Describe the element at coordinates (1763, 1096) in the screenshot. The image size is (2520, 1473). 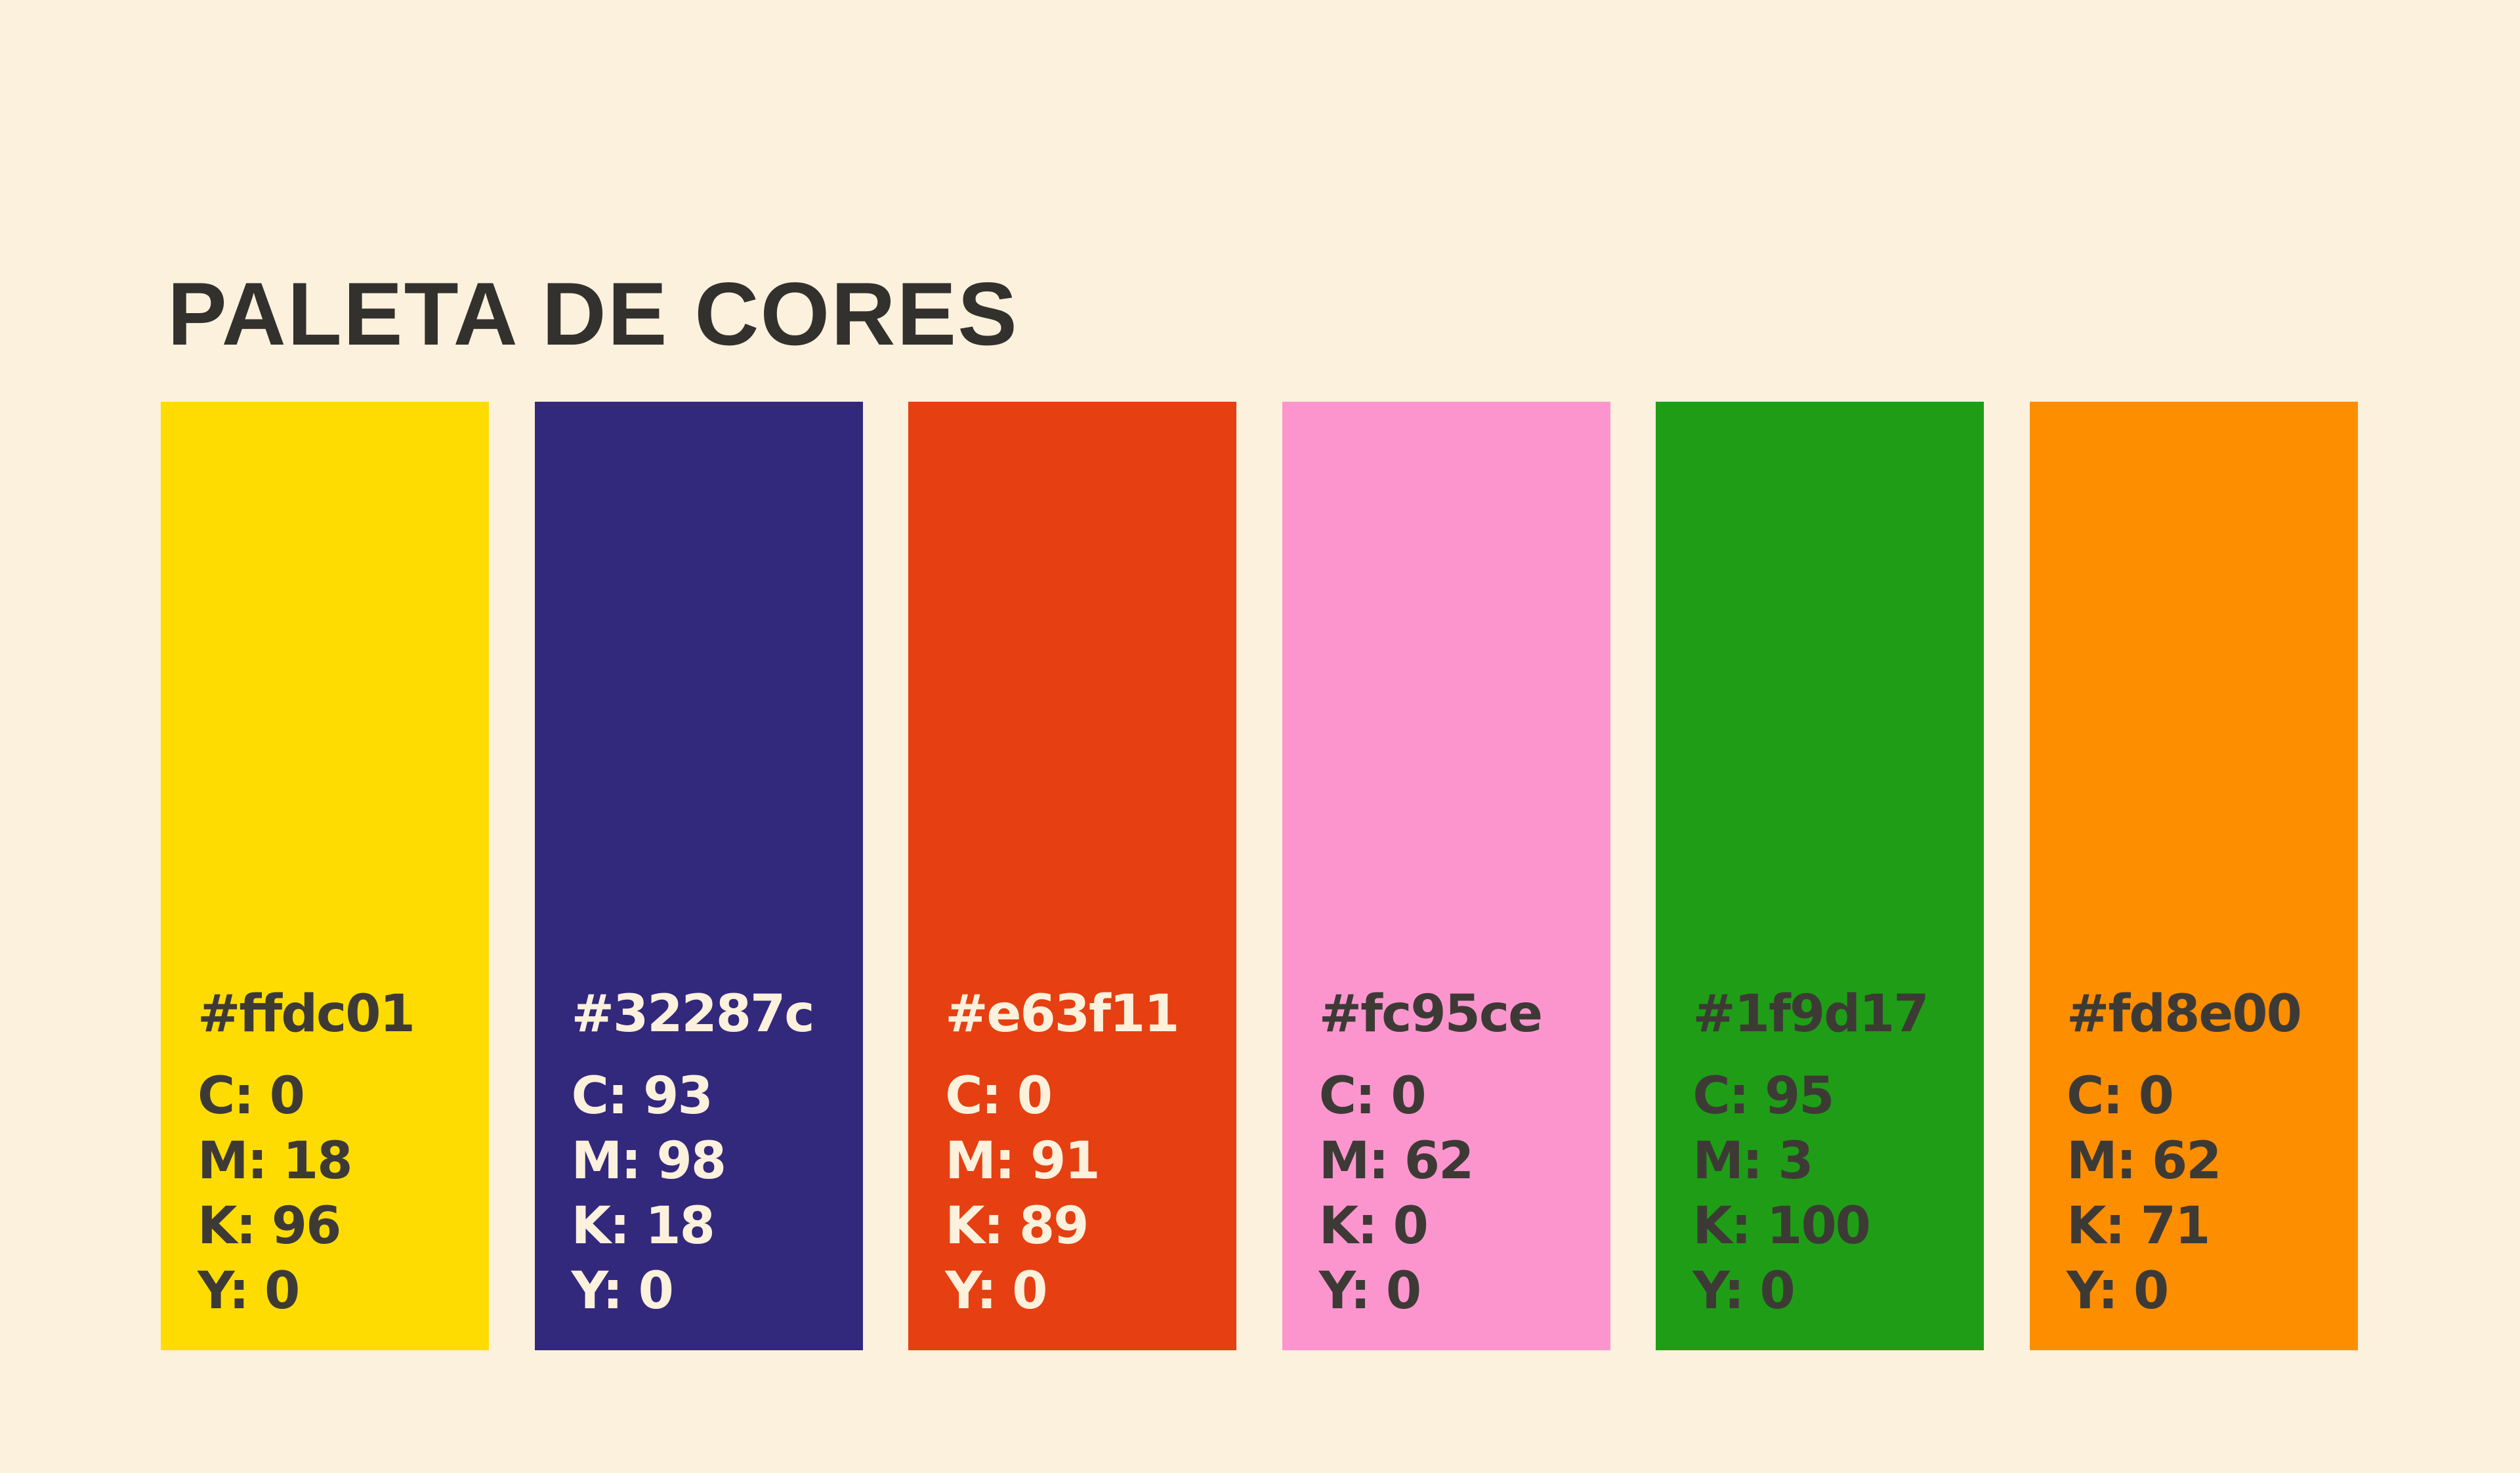
I see `color-value: C: 95` at that location.